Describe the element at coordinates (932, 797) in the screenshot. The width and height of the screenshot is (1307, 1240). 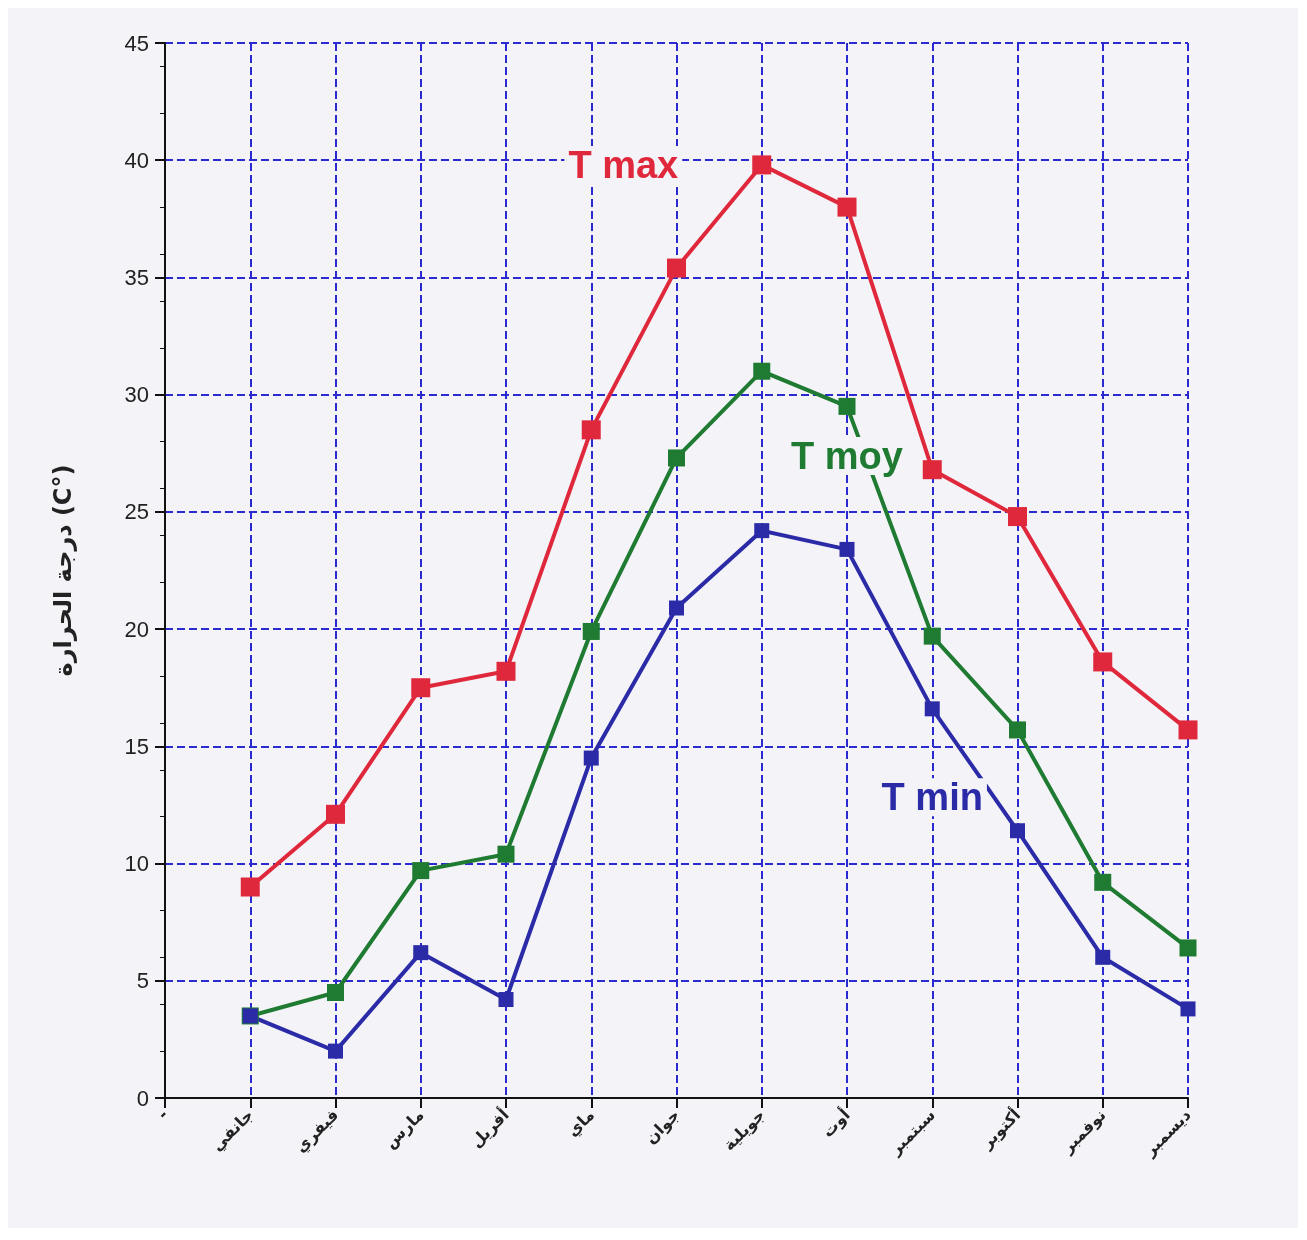
I see `series-label: T min` at that location.